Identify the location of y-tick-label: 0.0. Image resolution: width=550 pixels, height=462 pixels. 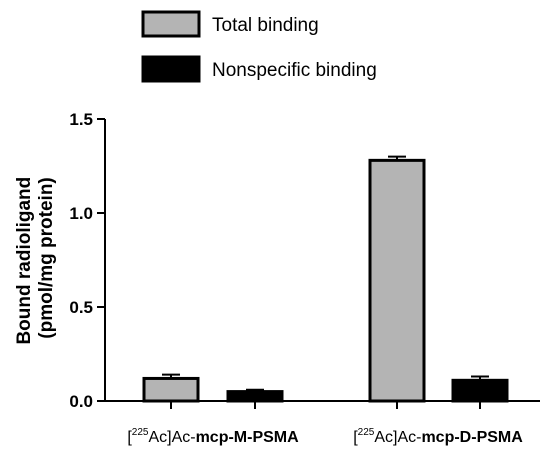
(81, 401).